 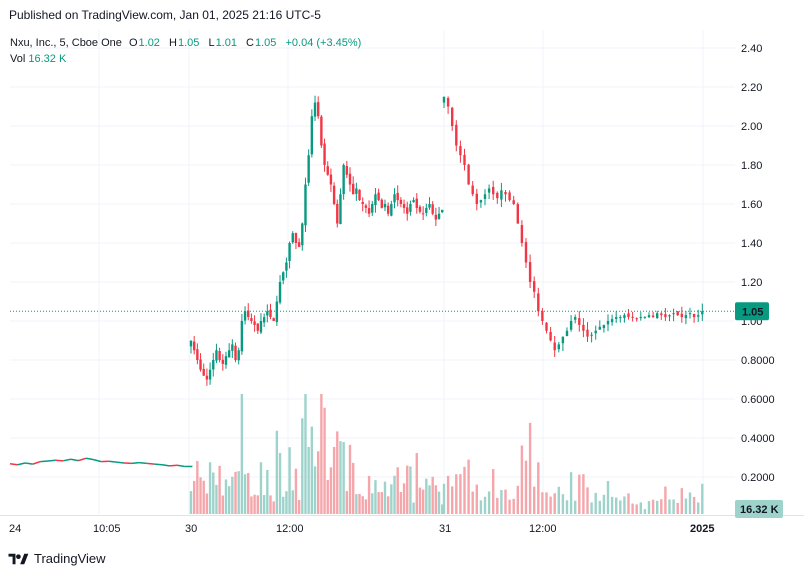 What do you see at coordinates (751, 166) in the screenshot?
I see `price-axis-tick-label: 1.80` at bounding box center [751, 166].